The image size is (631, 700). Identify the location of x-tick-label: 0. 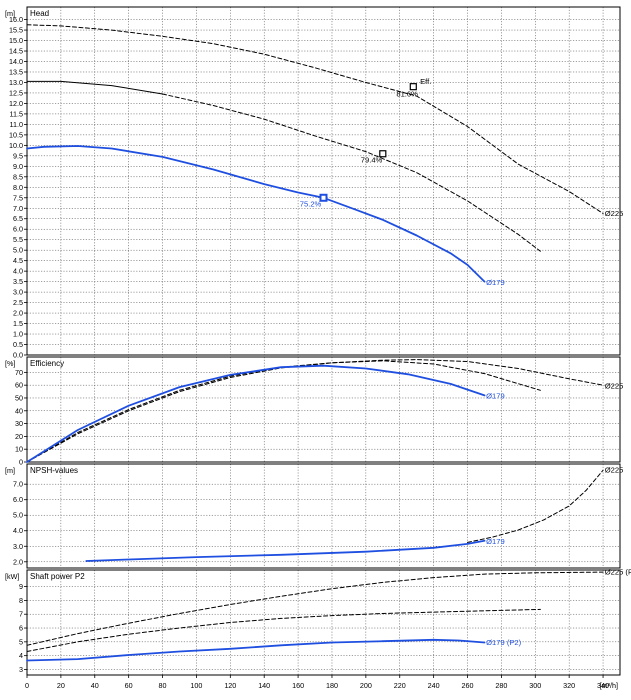
(27, 685).